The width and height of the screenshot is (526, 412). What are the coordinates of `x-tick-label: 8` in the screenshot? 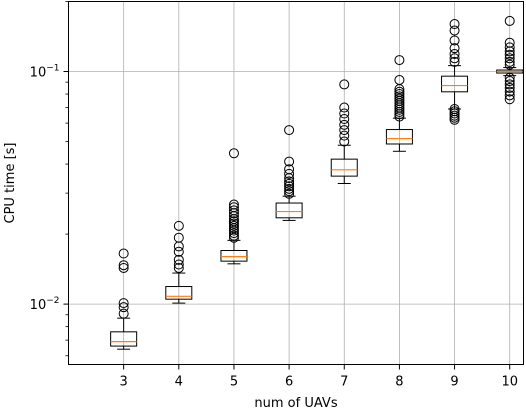 It's located at (399, 382).